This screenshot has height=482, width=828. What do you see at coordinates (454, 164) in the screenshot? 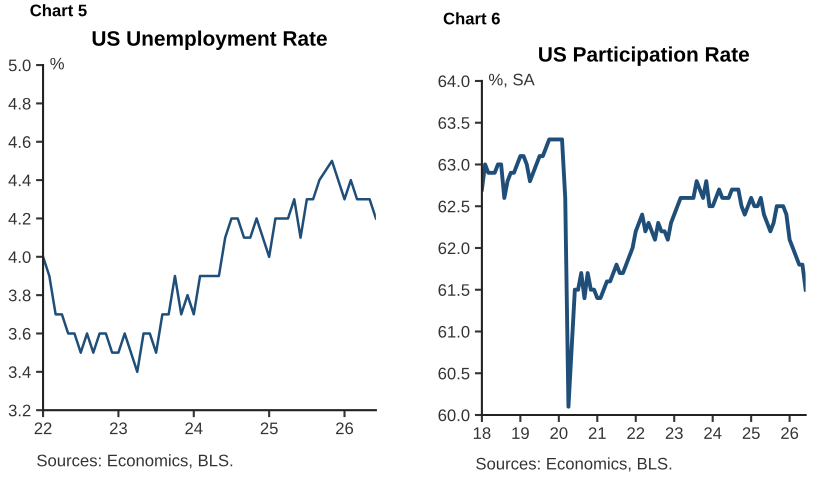
I see `y-tick-label: 63.0` at bounding box center [454, 164].